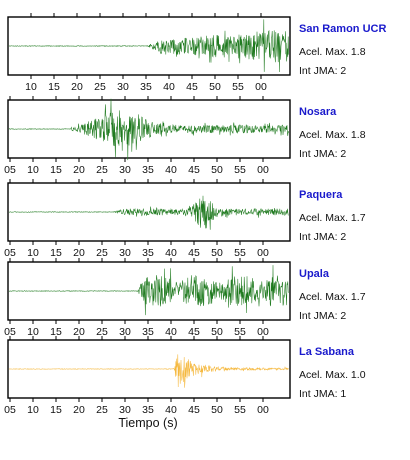  What do you see at coordinates (332, 375) in the screenshot?
I see `max-acceleration-label: Acel. Max. 1.0` at bounding box center [332, 375].